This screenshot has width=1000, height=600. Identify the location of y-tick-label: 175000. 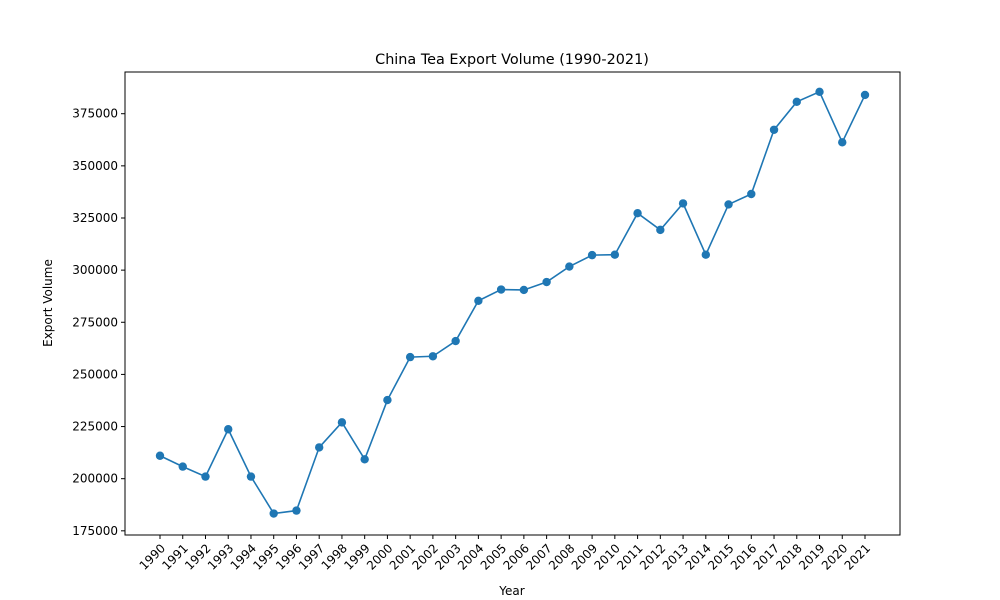
(95, 531).